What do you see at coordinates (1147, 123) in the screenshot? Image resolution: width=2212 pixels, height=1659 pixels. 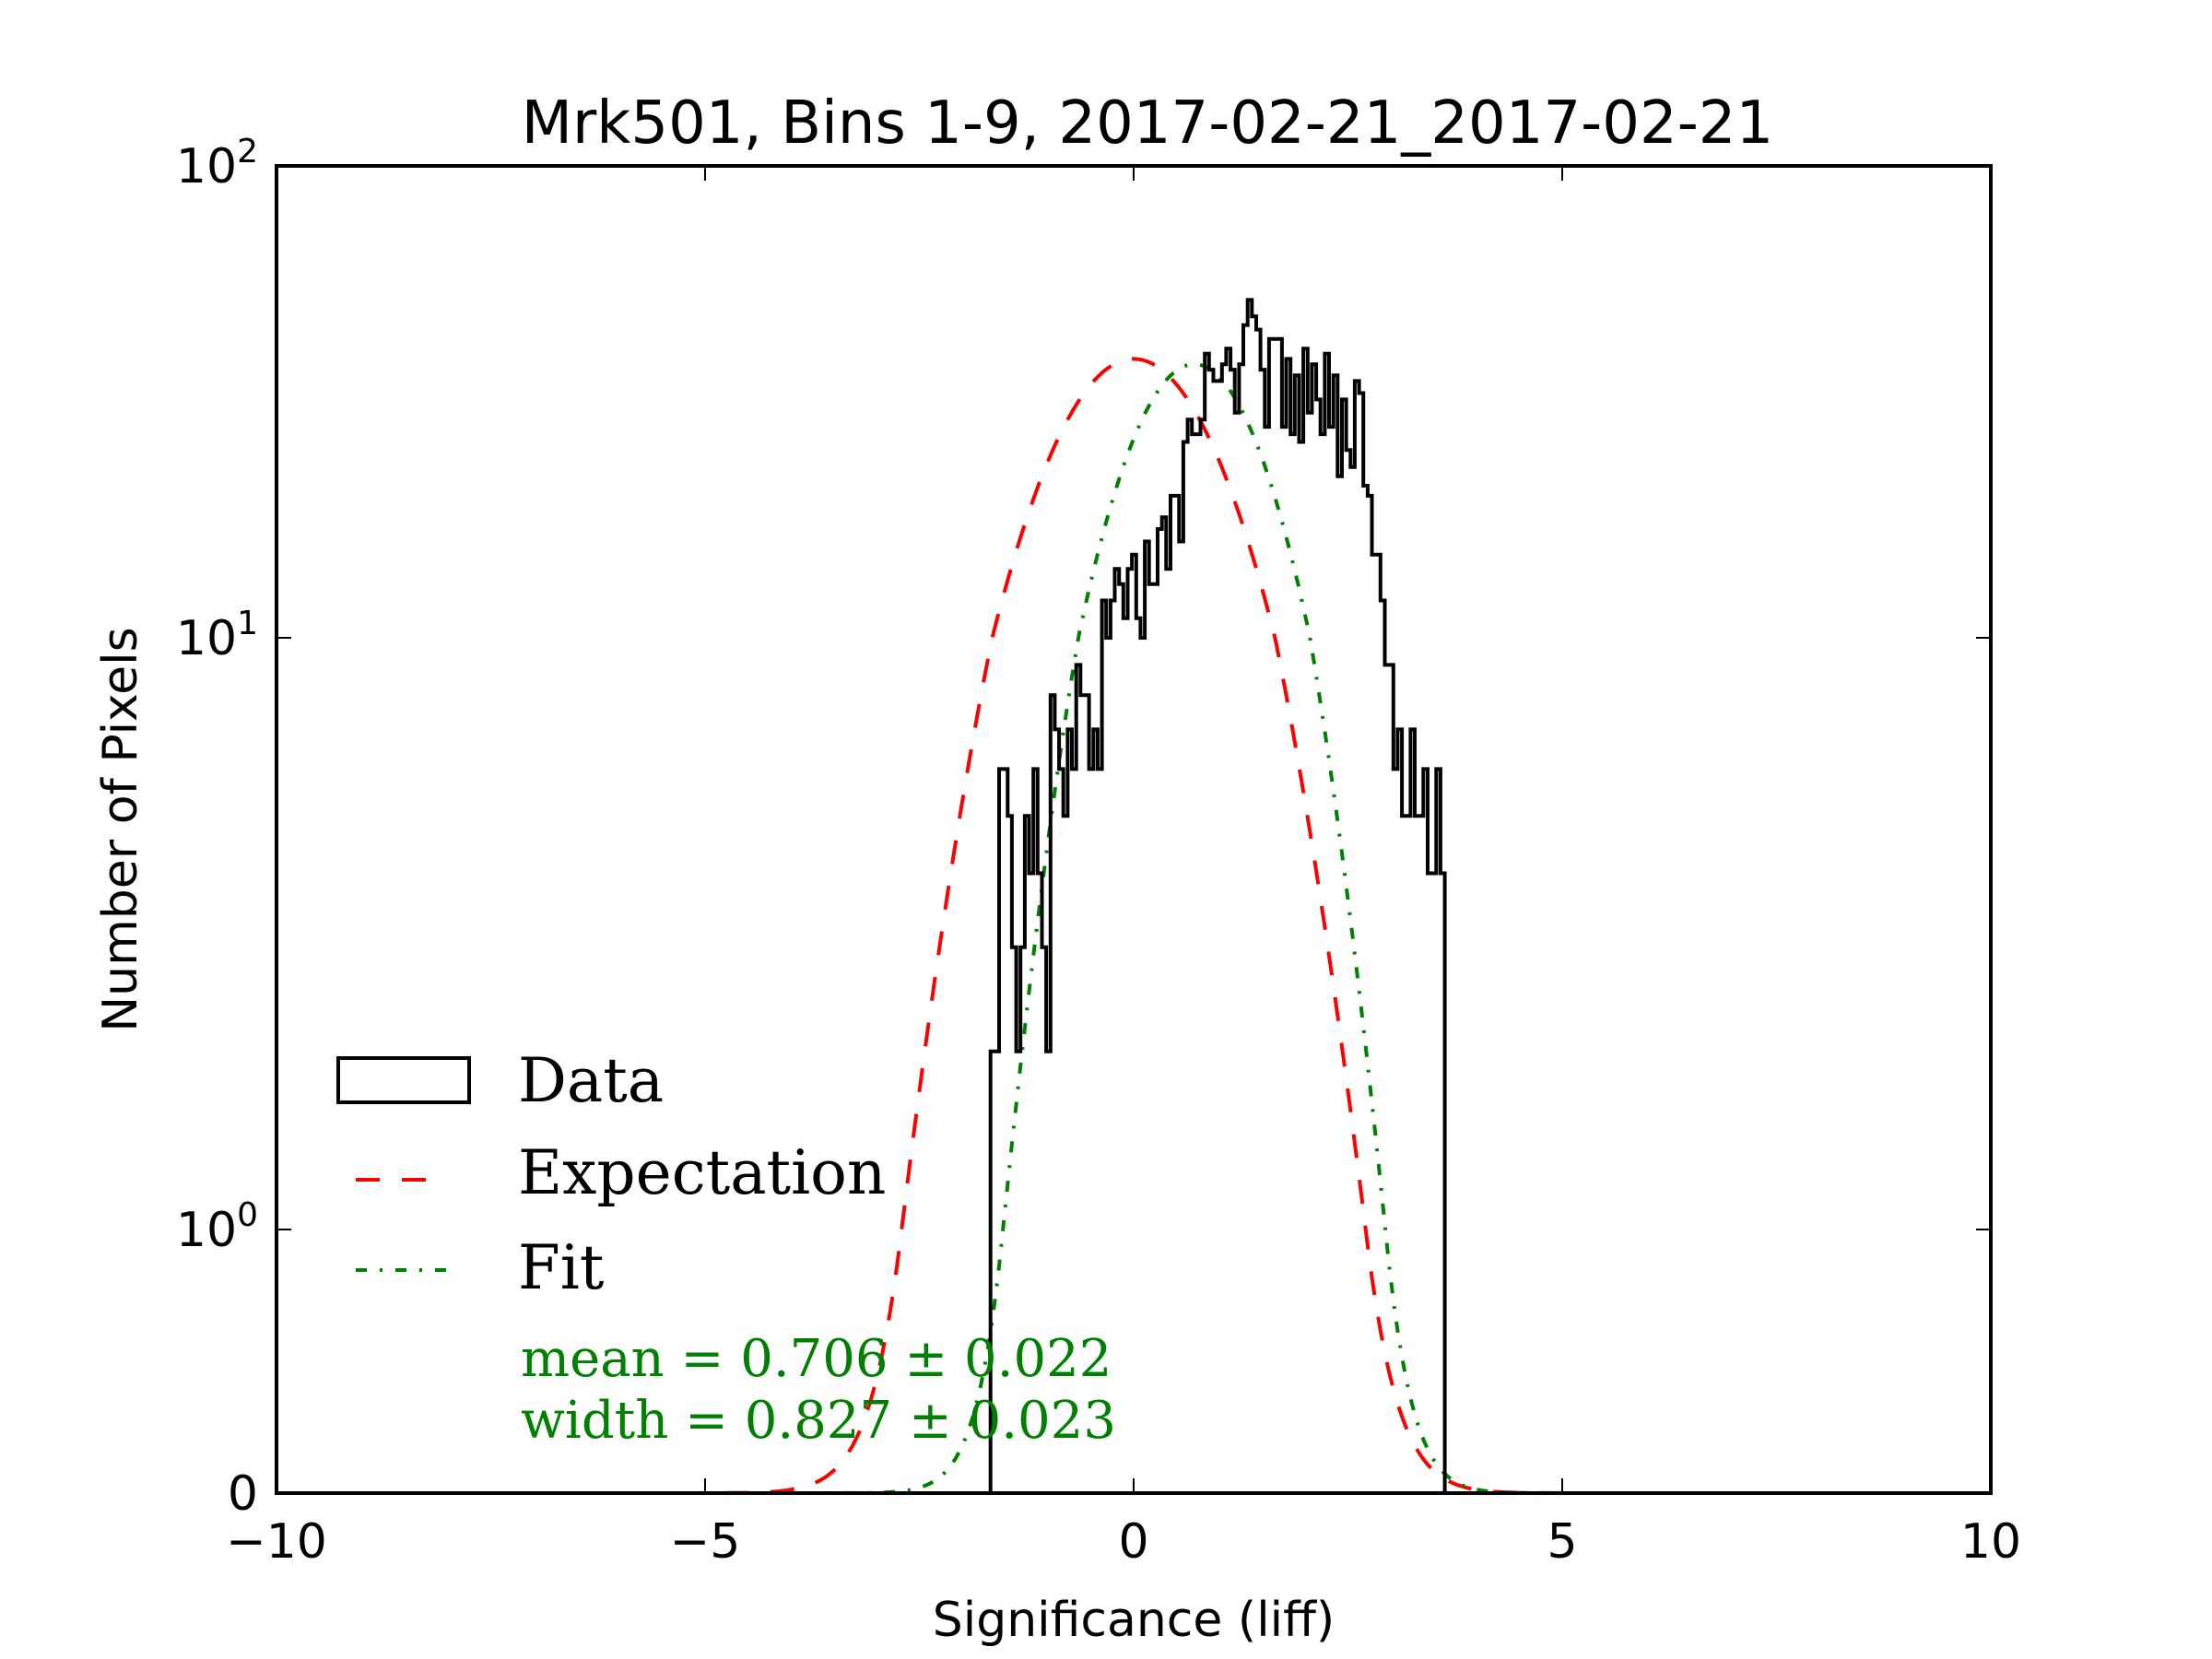 I see `chart-title: Mrk501, Bins 1-9, 2017-02-21_2017-02-21` at bounding box center [1147, 123].